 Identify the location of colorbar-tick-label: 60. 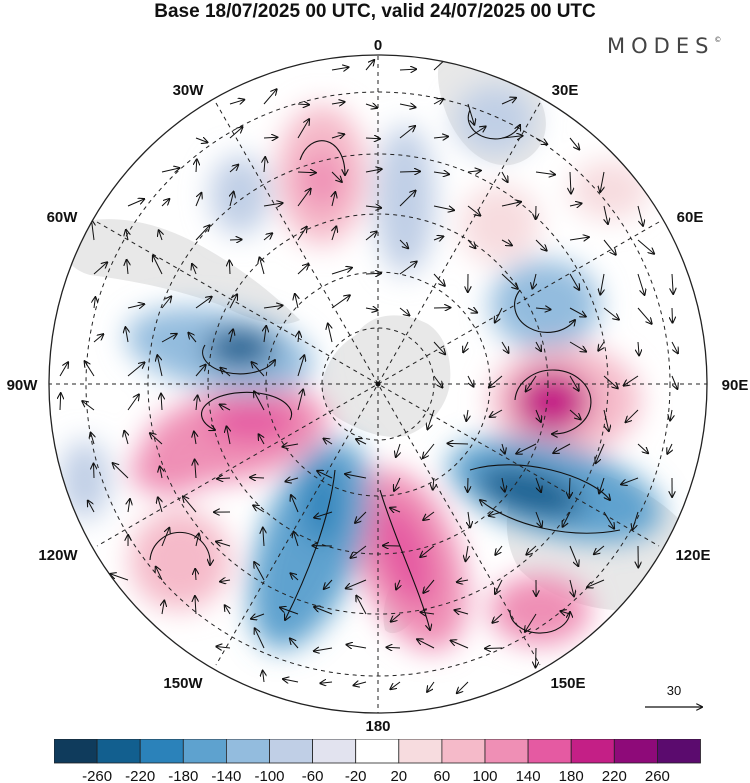
(442, 775).